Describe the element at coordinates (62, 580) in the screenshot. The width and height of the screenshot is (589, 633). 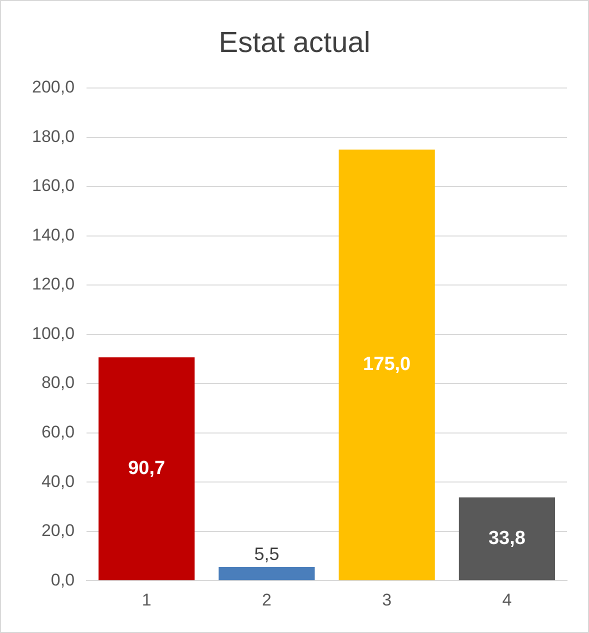
I see `y-tick-label: 0,0` at that location.